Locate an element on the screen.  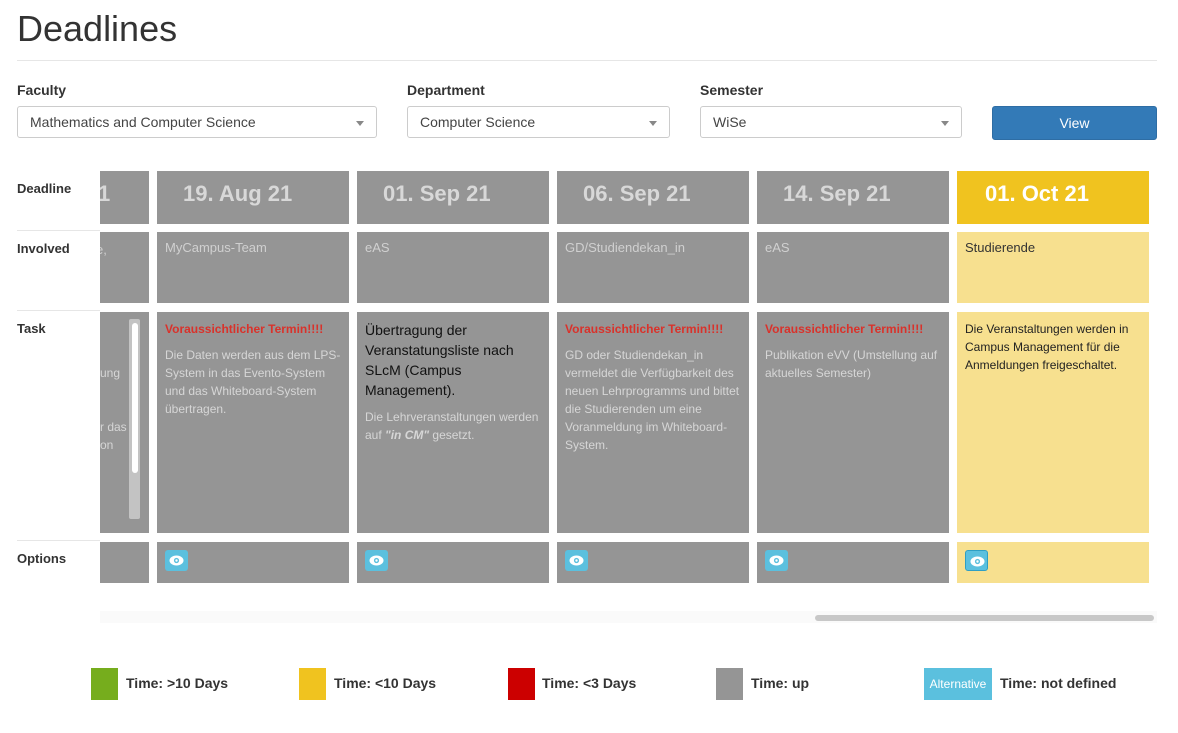
deadline-date-cell: 01. Sep 21 is located at coordinates (453, 197).